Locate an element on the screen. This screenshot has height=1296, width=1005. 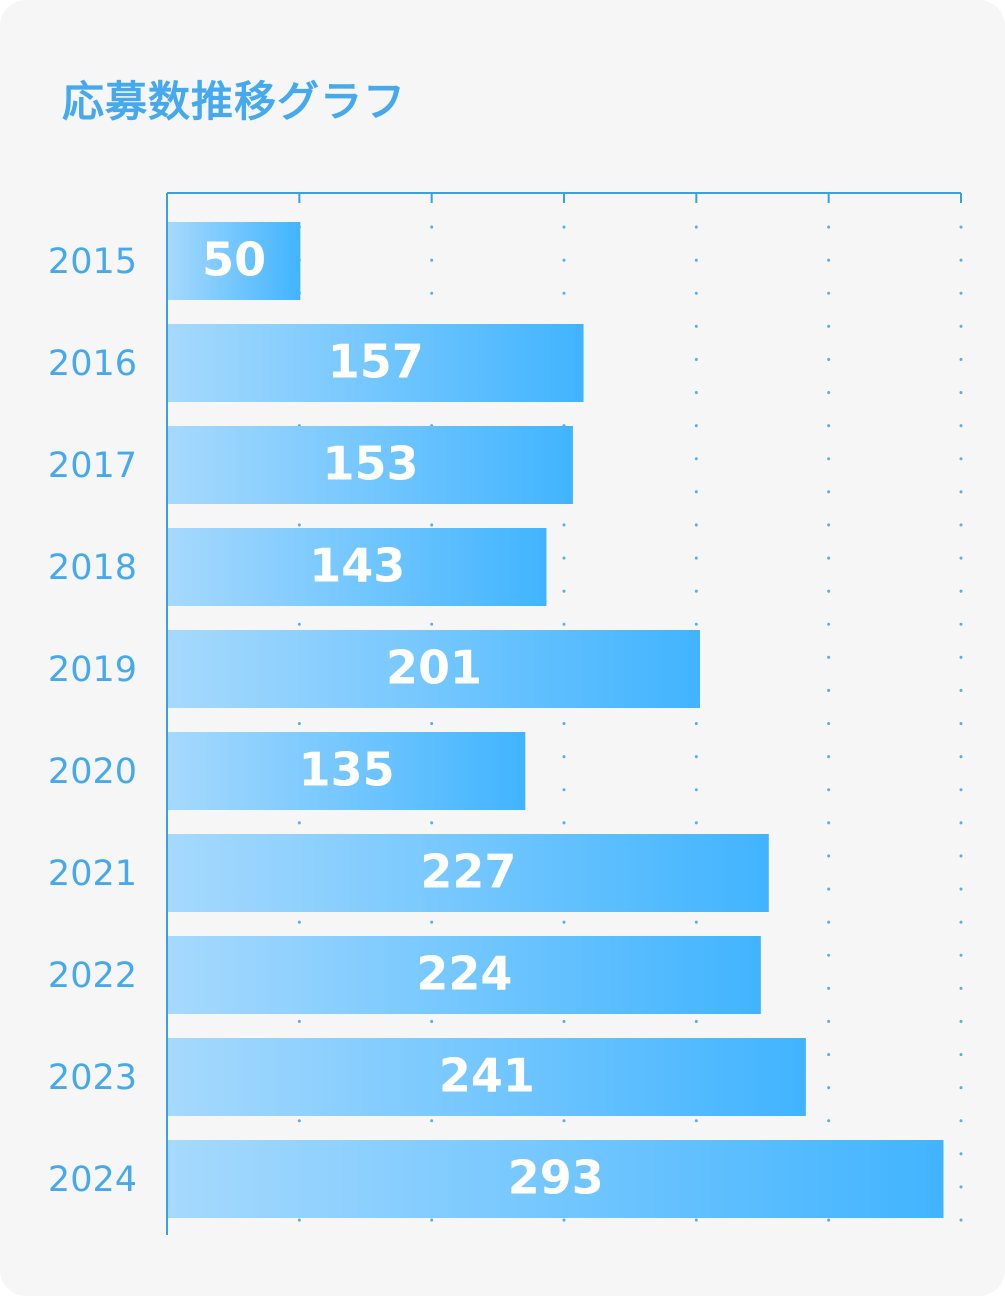
category-label-2023: 2023 is located at coordinates (92, 1078).